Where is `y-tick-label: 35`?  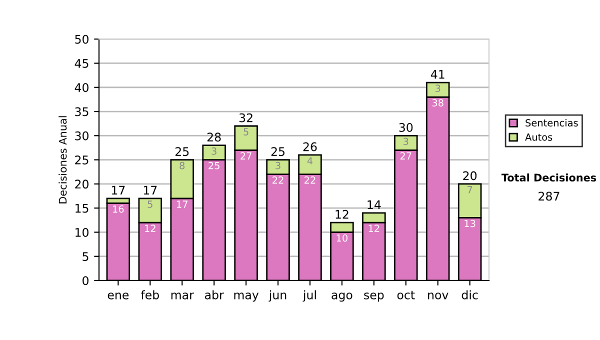
y-tick-label: 35 is located at coordinates (81, 111).